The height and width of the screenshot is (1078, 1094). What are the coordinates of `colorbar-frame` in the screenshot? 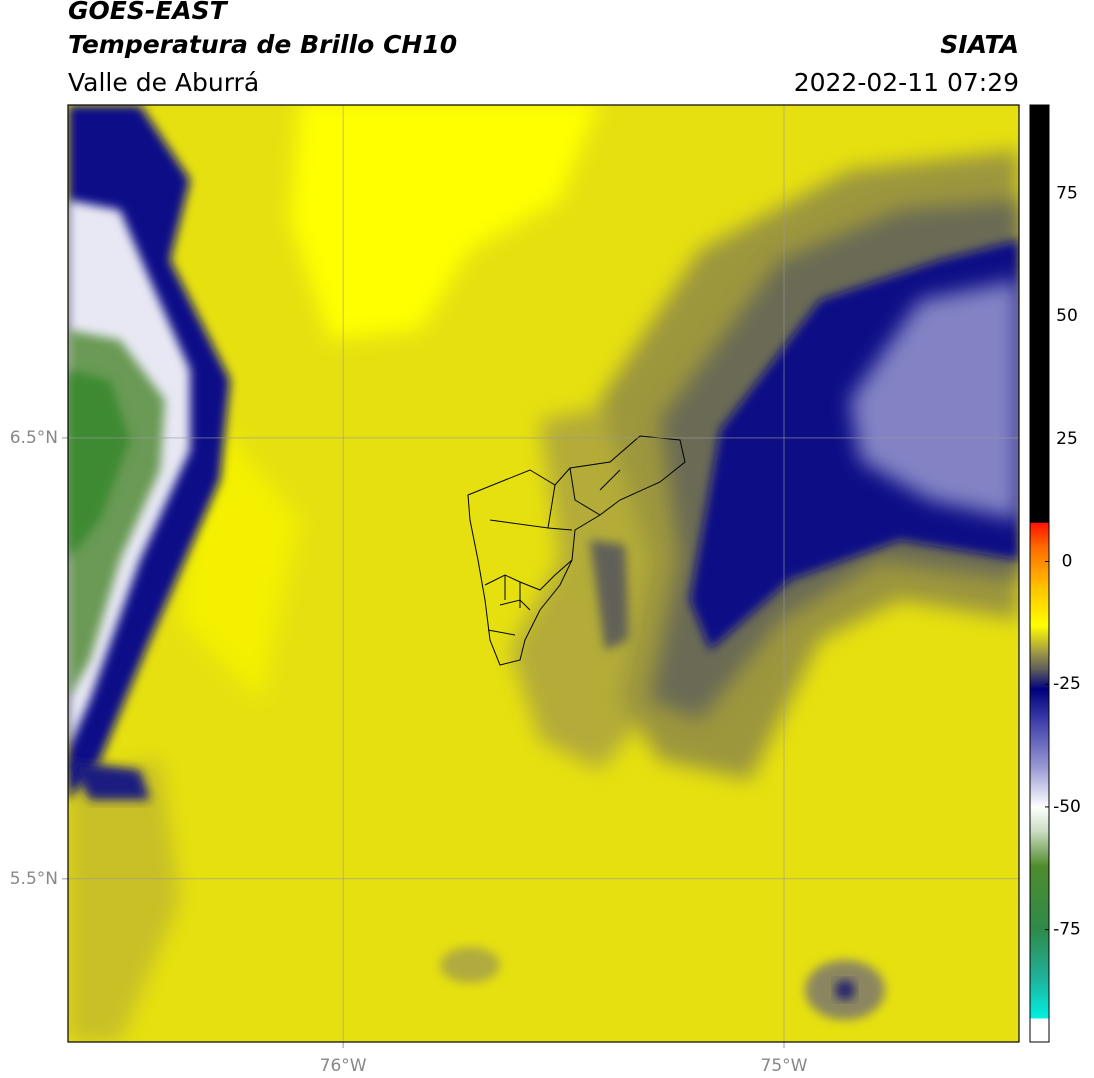 It's located at (1039, 573).